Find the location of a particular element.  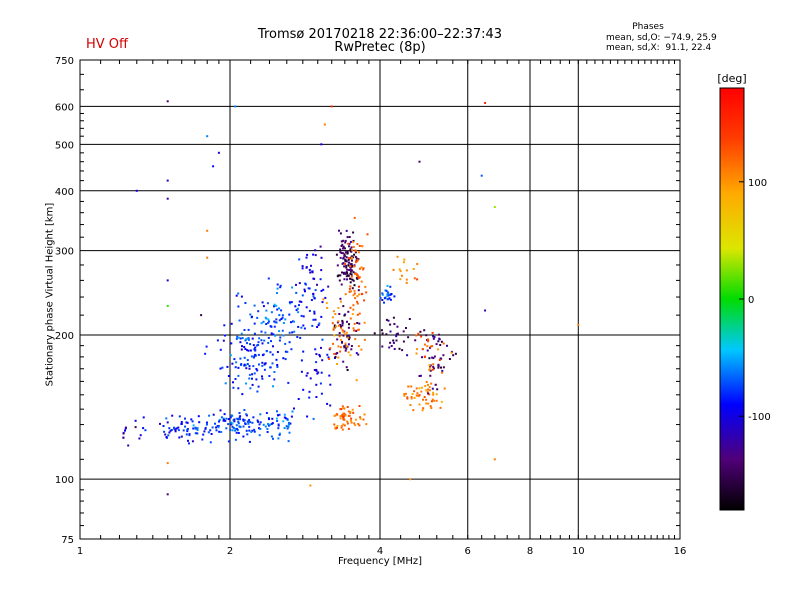

phases-title: Phases is located at coordinates (648, 27).